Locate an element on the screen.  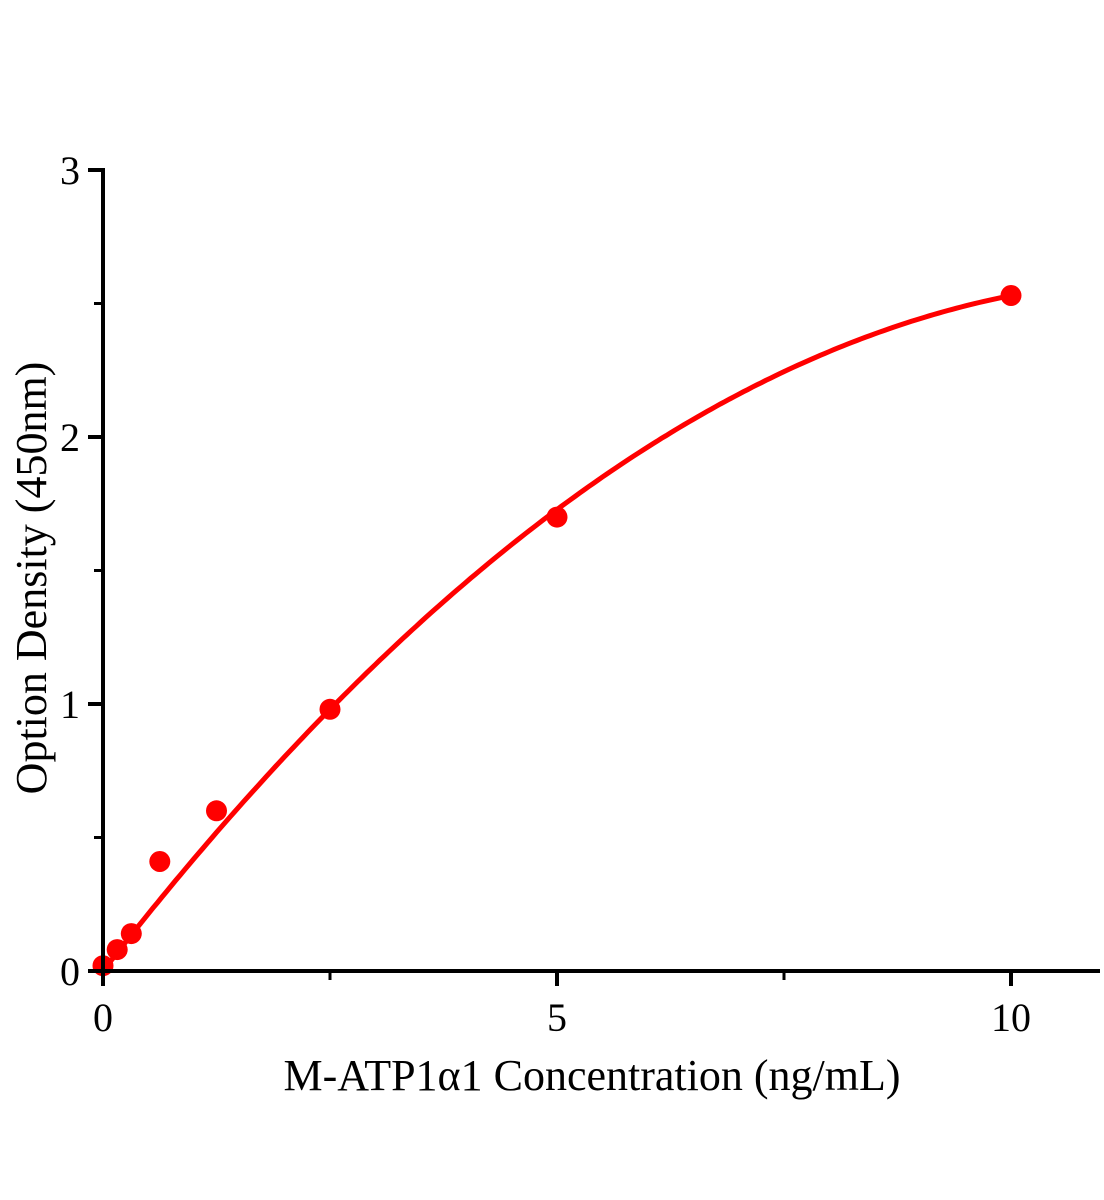
y-tick-label: 0 is located at coordinates (70, 971).